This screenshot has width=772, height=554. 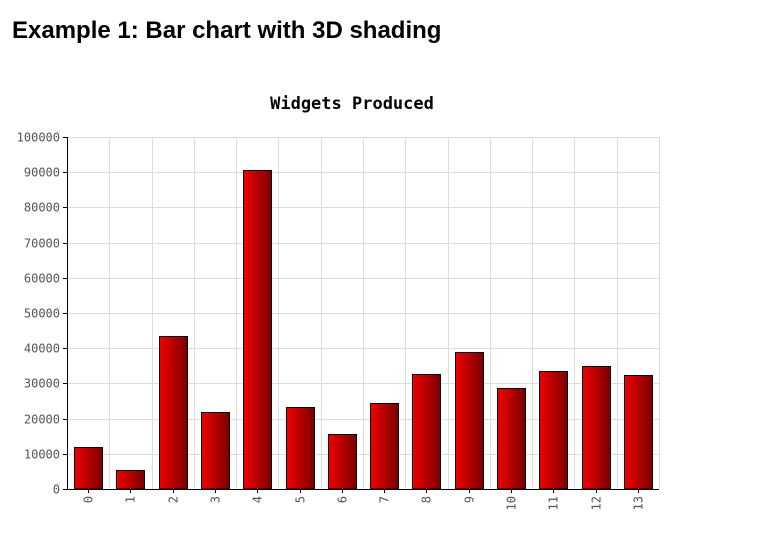 What do you see at coordinates (385, 499) in the screenshot?
I see `x-tick-label: 7` at bounding box center [385, 499].